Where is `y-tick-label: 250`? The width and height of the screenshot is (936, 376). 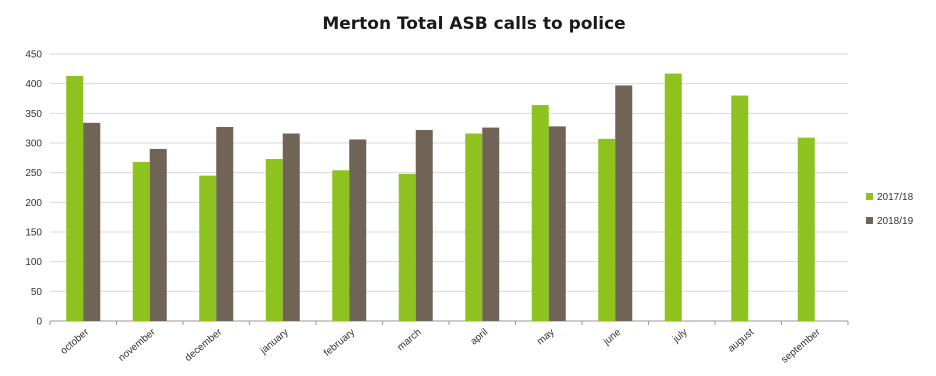
y-tick-label: 250 is located at coordinates (33, 173).